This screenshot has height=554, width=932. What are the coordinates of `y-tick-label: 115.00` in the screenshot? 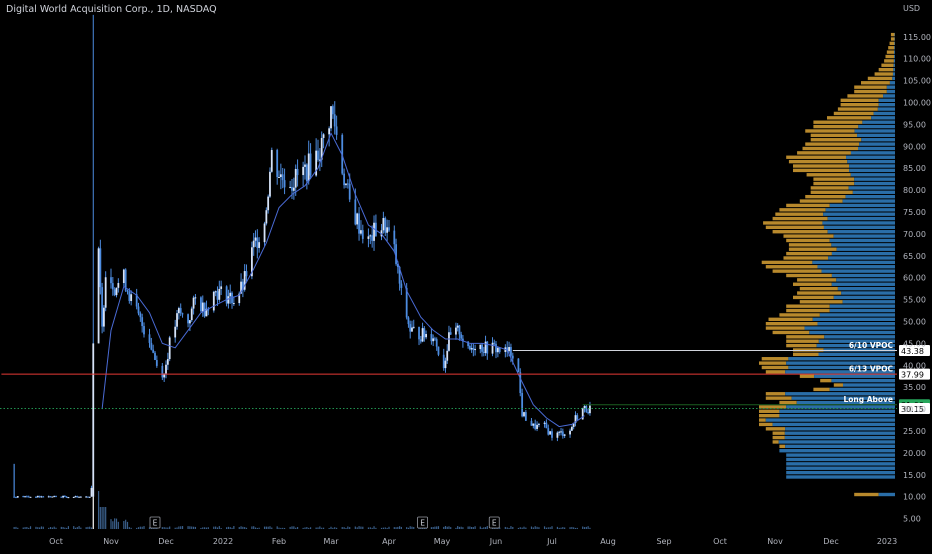 It's located at (917, 37).